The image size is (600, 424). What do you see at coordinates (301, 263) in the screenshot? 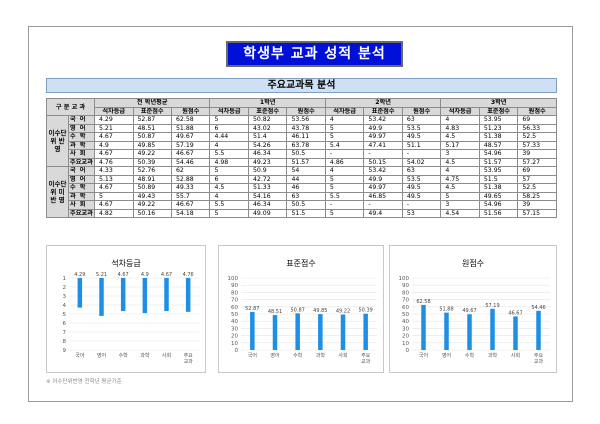
I see `chart-title: 표준점수` at bounding box center [301, 263].